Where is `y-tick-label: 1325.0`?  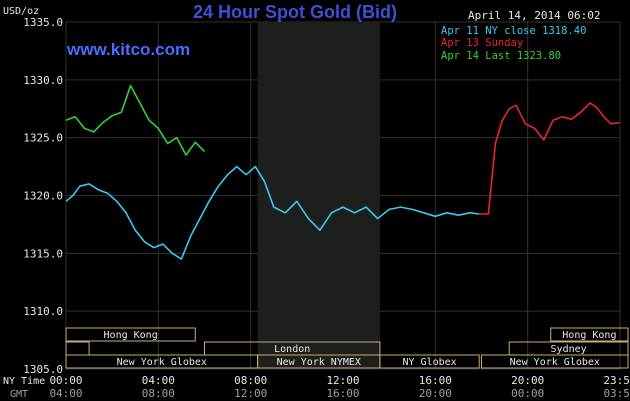
y-tick-label: 1325.0 is located at coordinates (43, 138).